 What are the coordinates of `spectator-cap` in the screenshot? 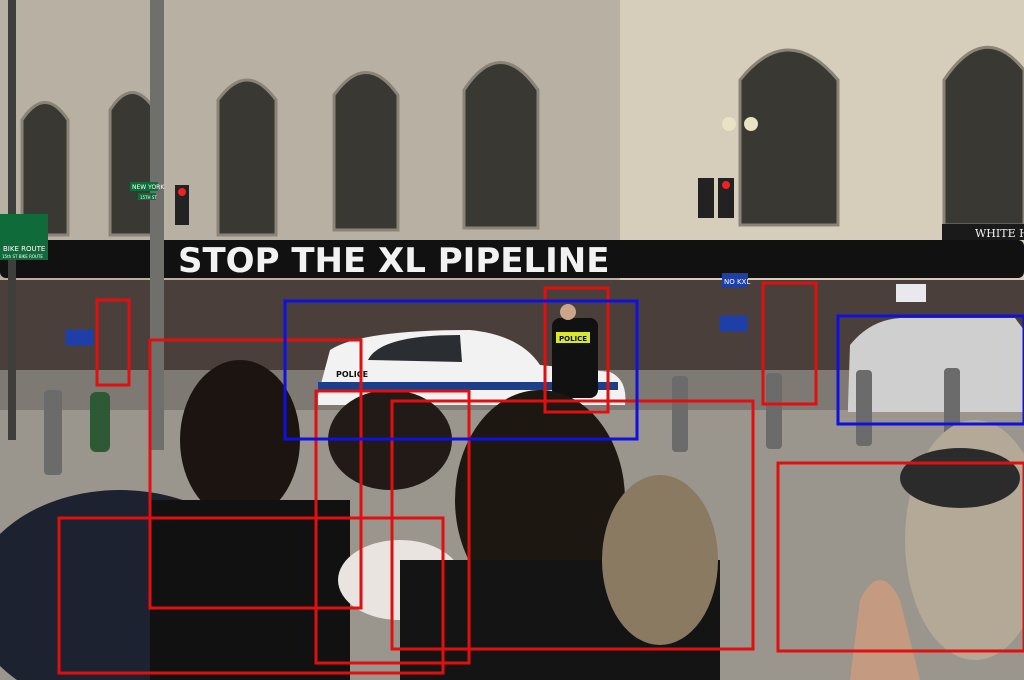 It's located at (960, 478).